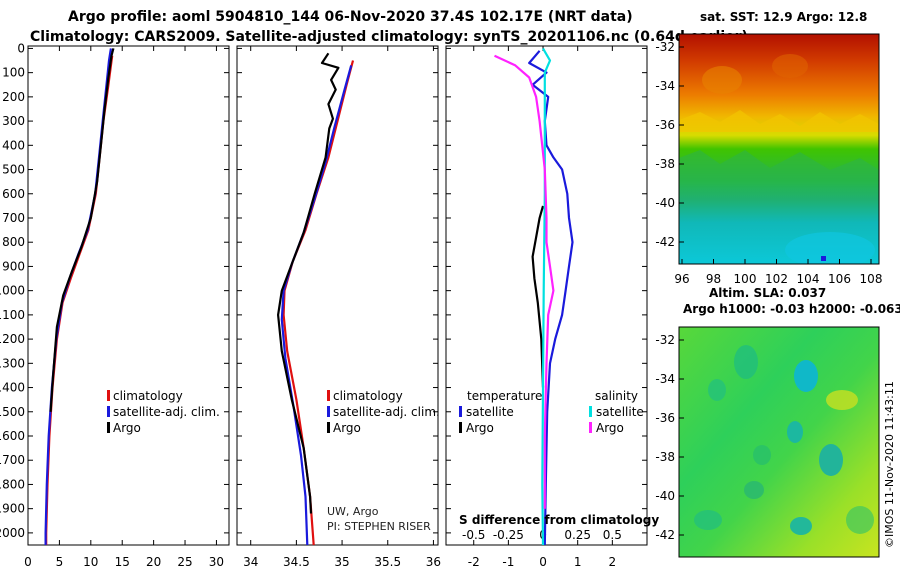 This screenshot has height=580, width=900. I want to click on legend-label-argo: Argo, so click(347, 428).